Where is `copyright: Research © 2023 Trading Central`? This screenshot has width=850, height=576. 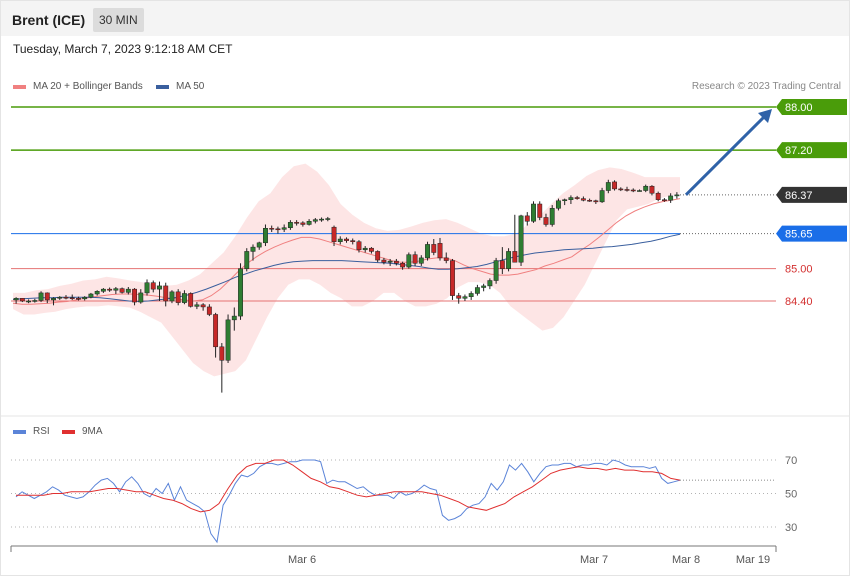 copyright: Research © 2023 Trading Central is located at coordinates (766, 86).